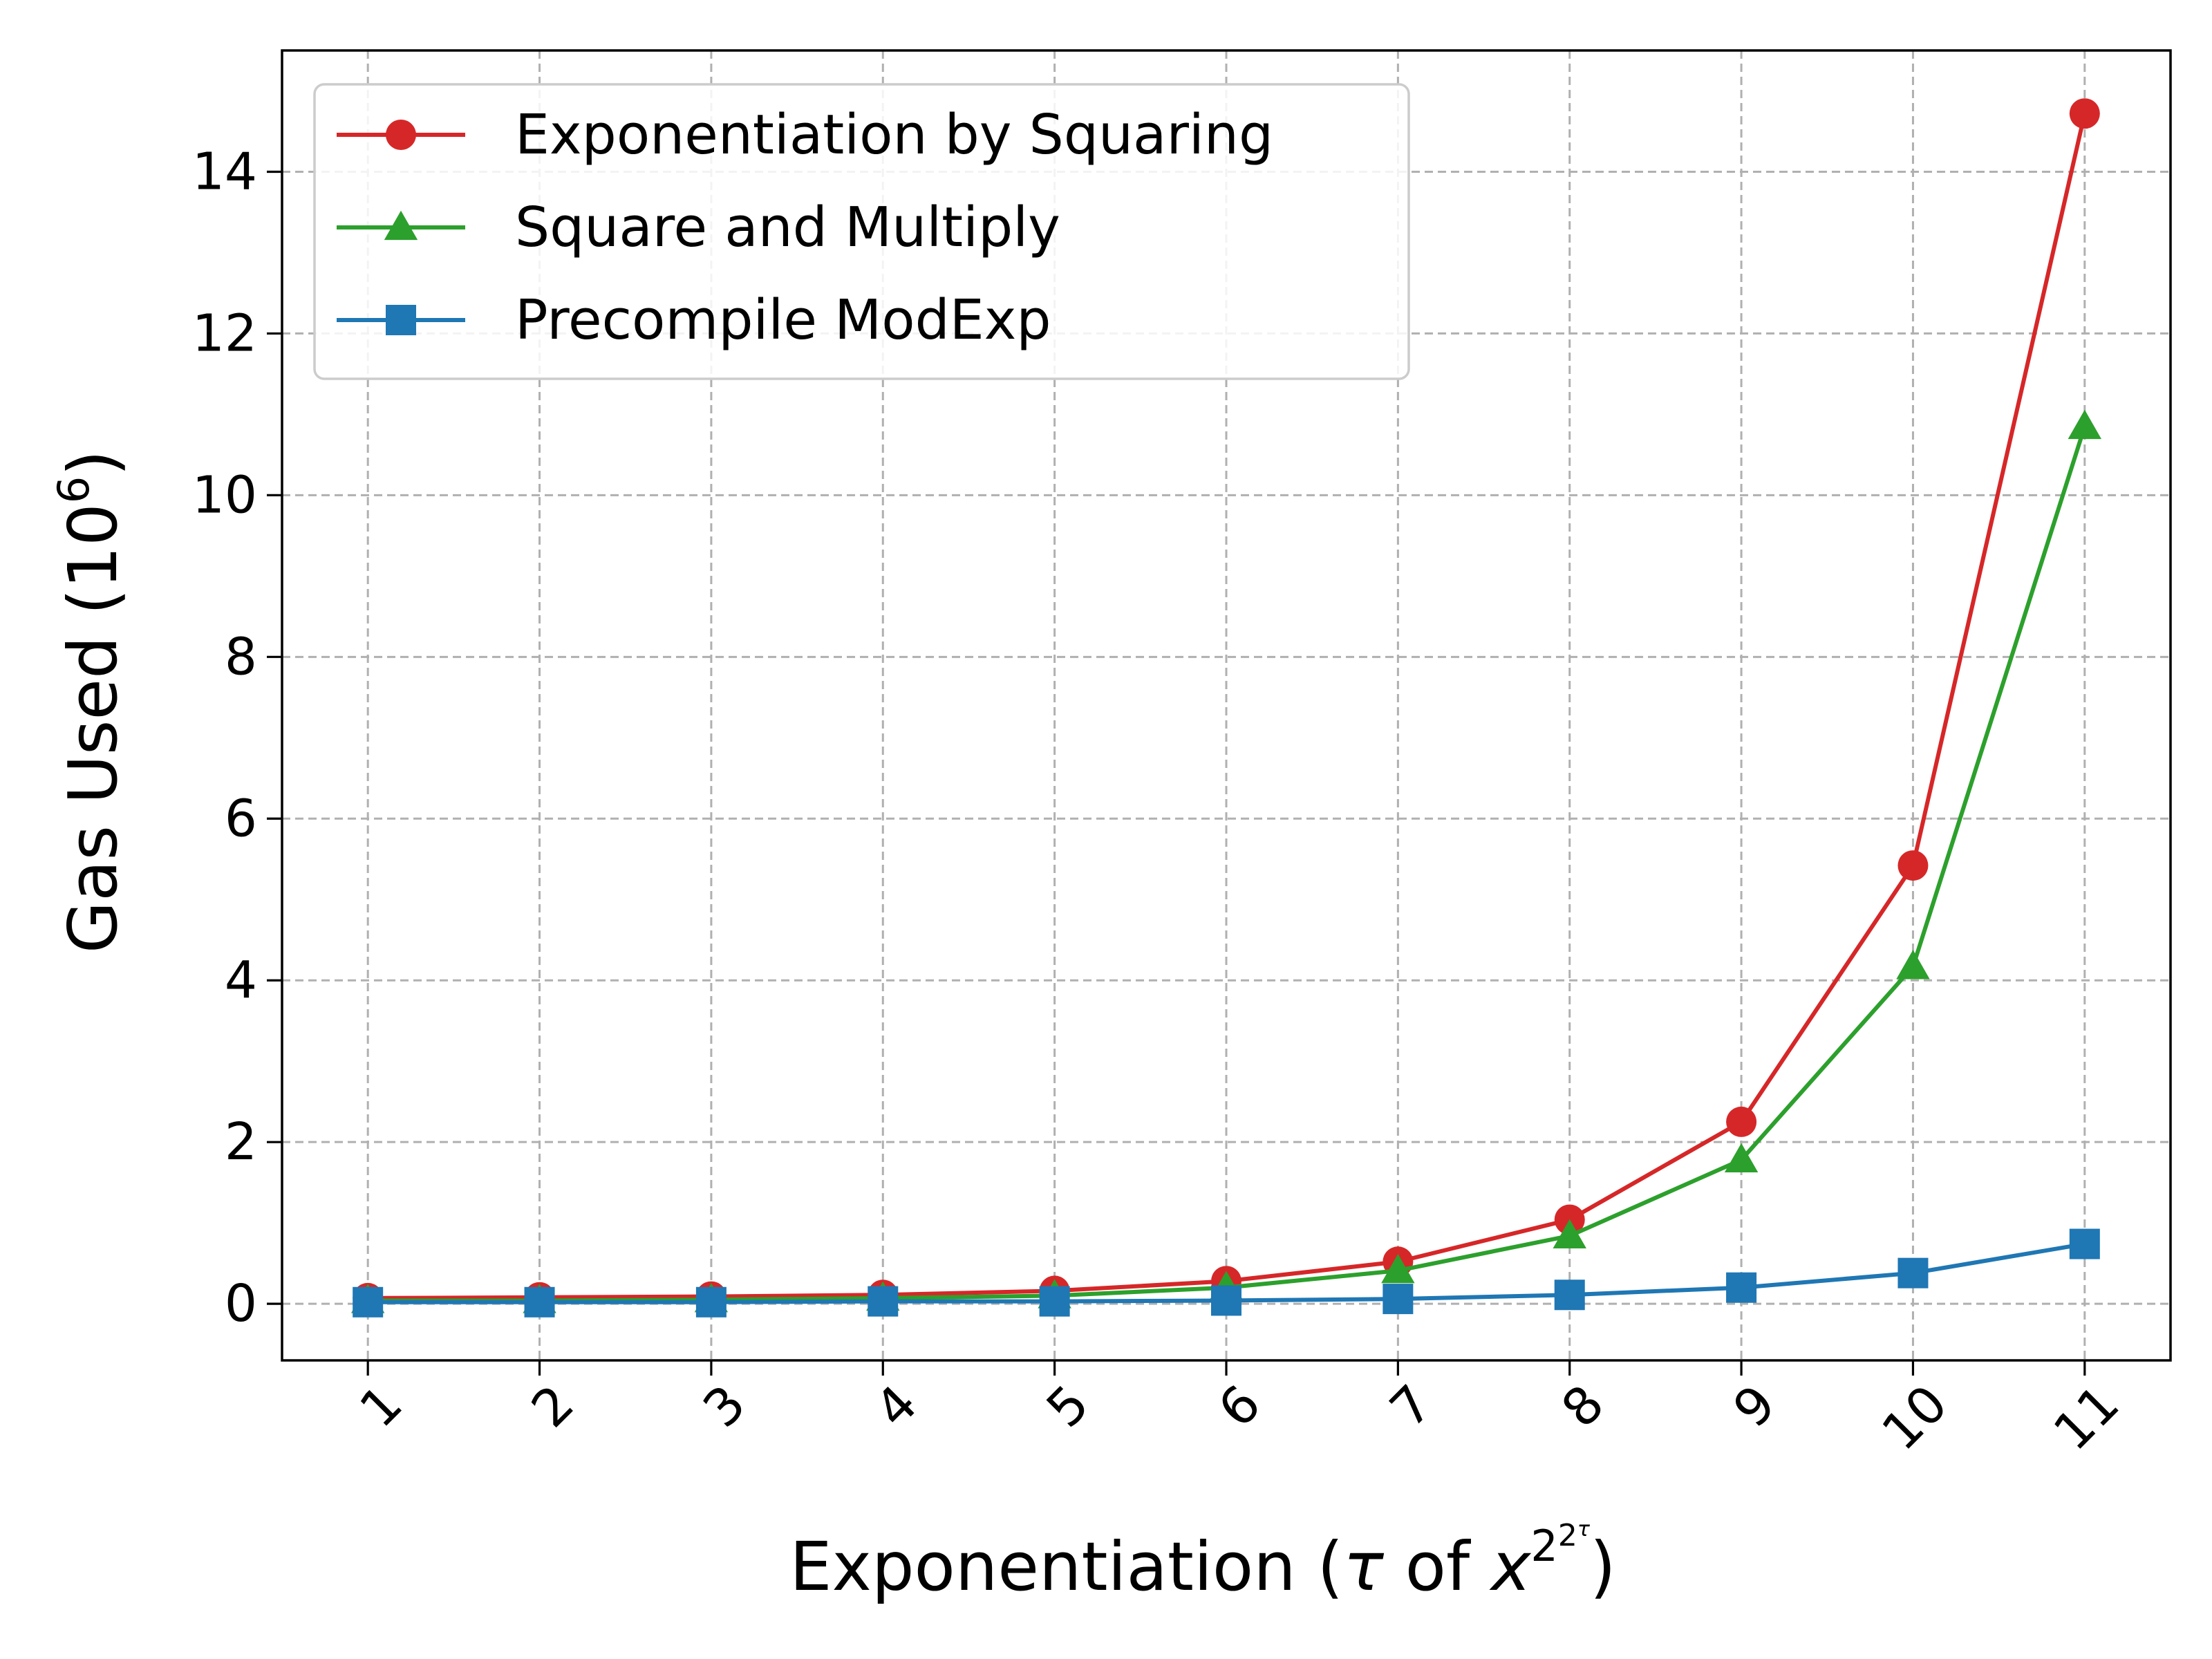 This screenshot has width=2212, height=1659. Describe the element at coordinates (725, 1406) in the screenshot. I see `x-tick-label: 3` at that location.